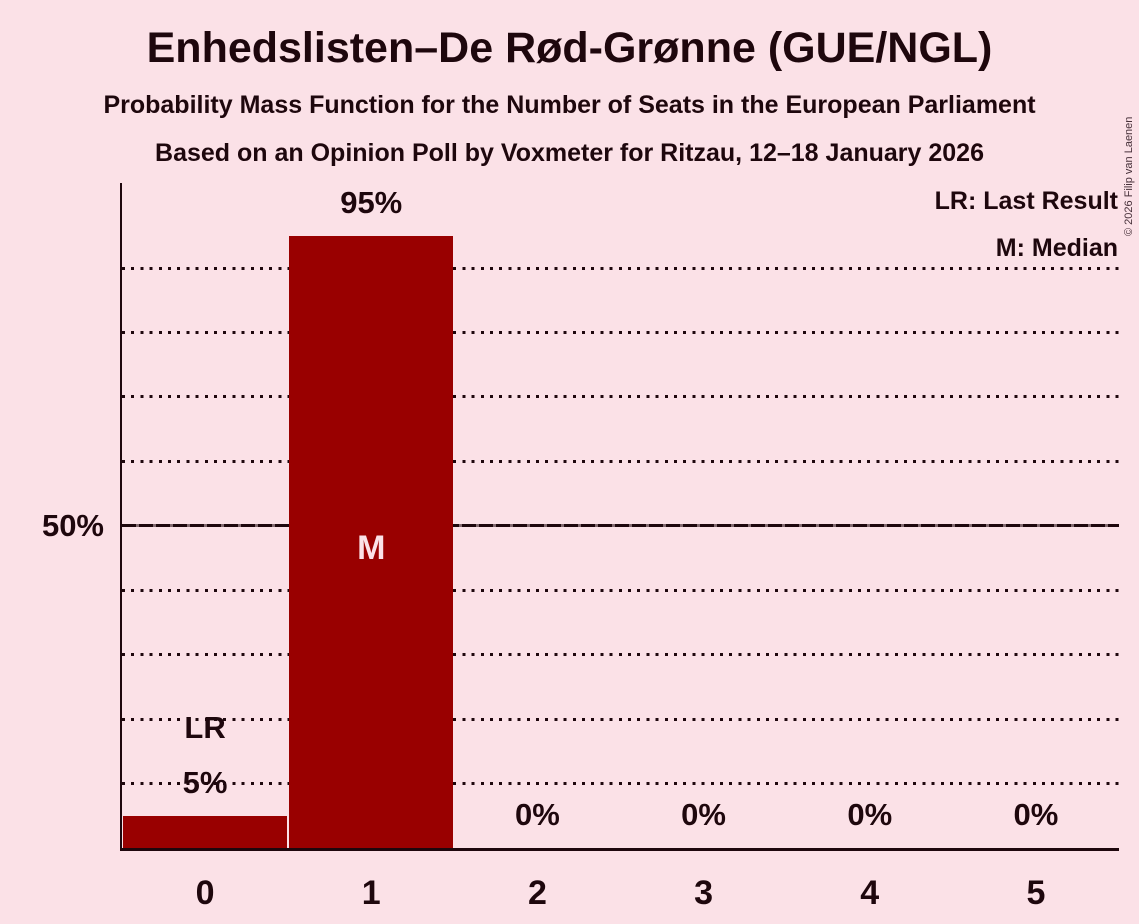 This screenshot has width=1139, height=924. I want to click on x-axis-label-0: 0, so click(205, 893).